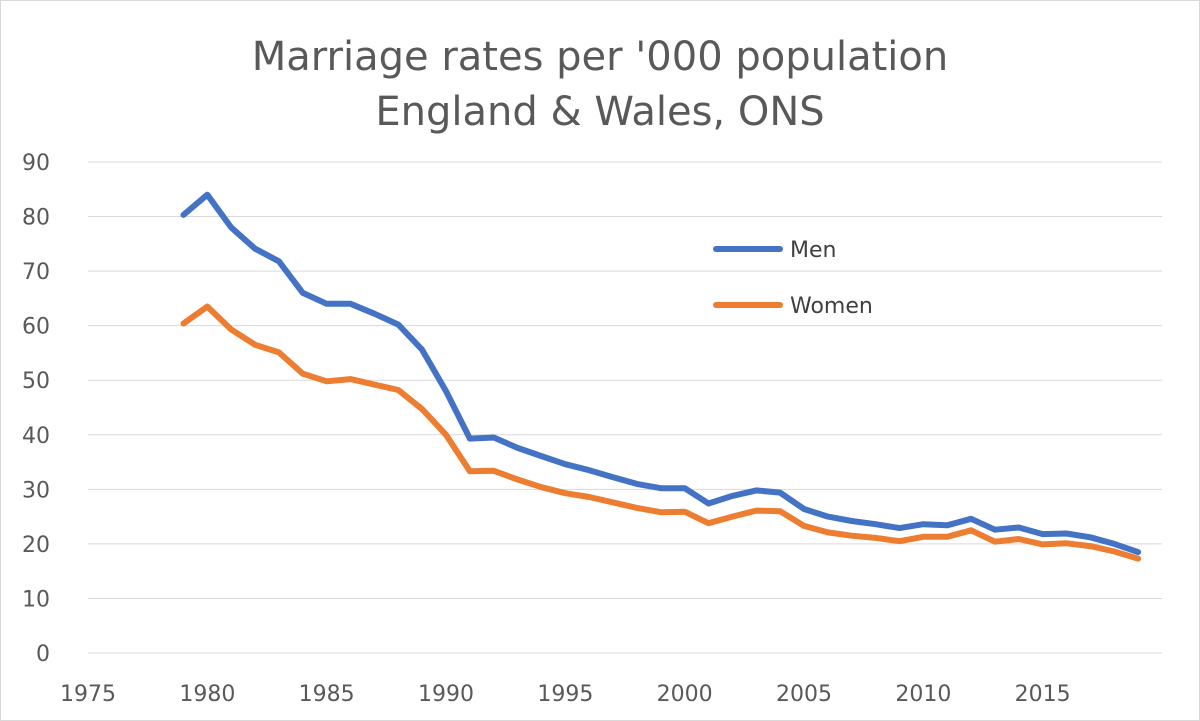  Describe the element at coordinates (327, 694) in the screenshot. I see `x-tick-label: 1985` at that location.